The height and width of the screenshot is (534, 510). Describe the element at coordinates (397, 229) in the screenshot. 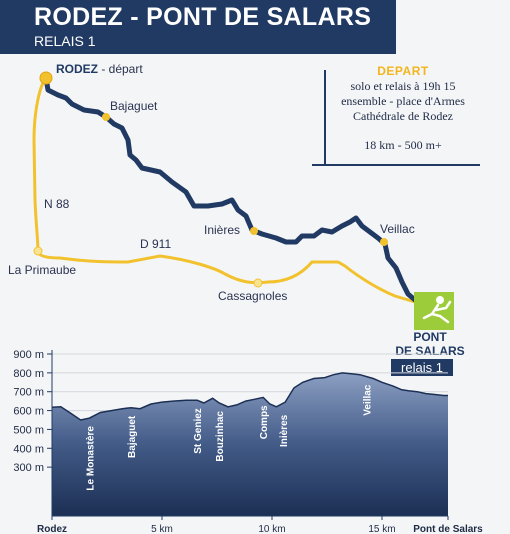

I see `place-veillac: Veillac` at that location.